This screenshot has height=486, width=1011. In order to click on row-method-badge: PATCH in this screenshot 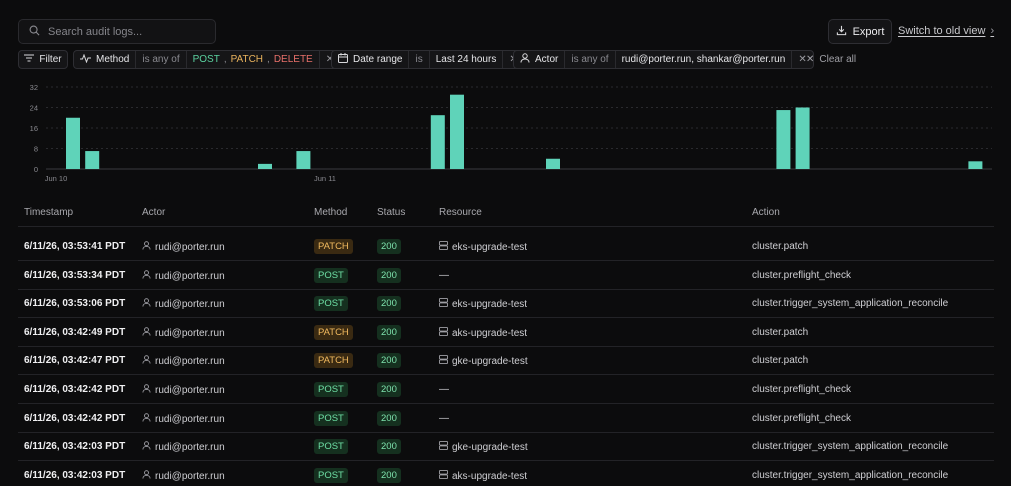, I will do `click(333, 332)`.